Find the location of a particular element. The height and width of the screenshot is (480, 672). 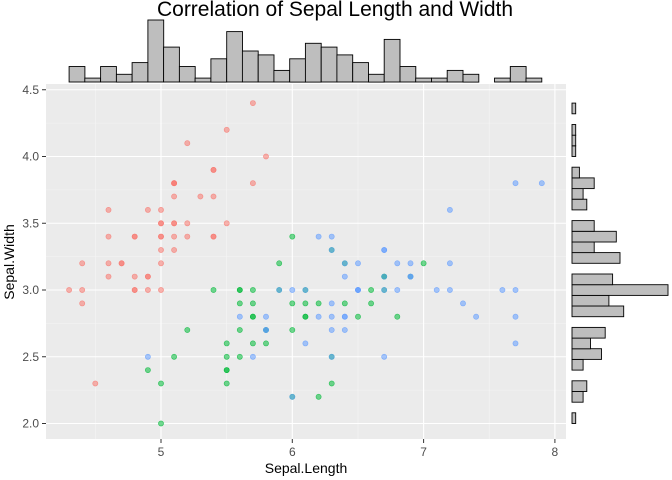

x-axis-ticks: 5 6 7 8 is located at coordinates (358, 449).